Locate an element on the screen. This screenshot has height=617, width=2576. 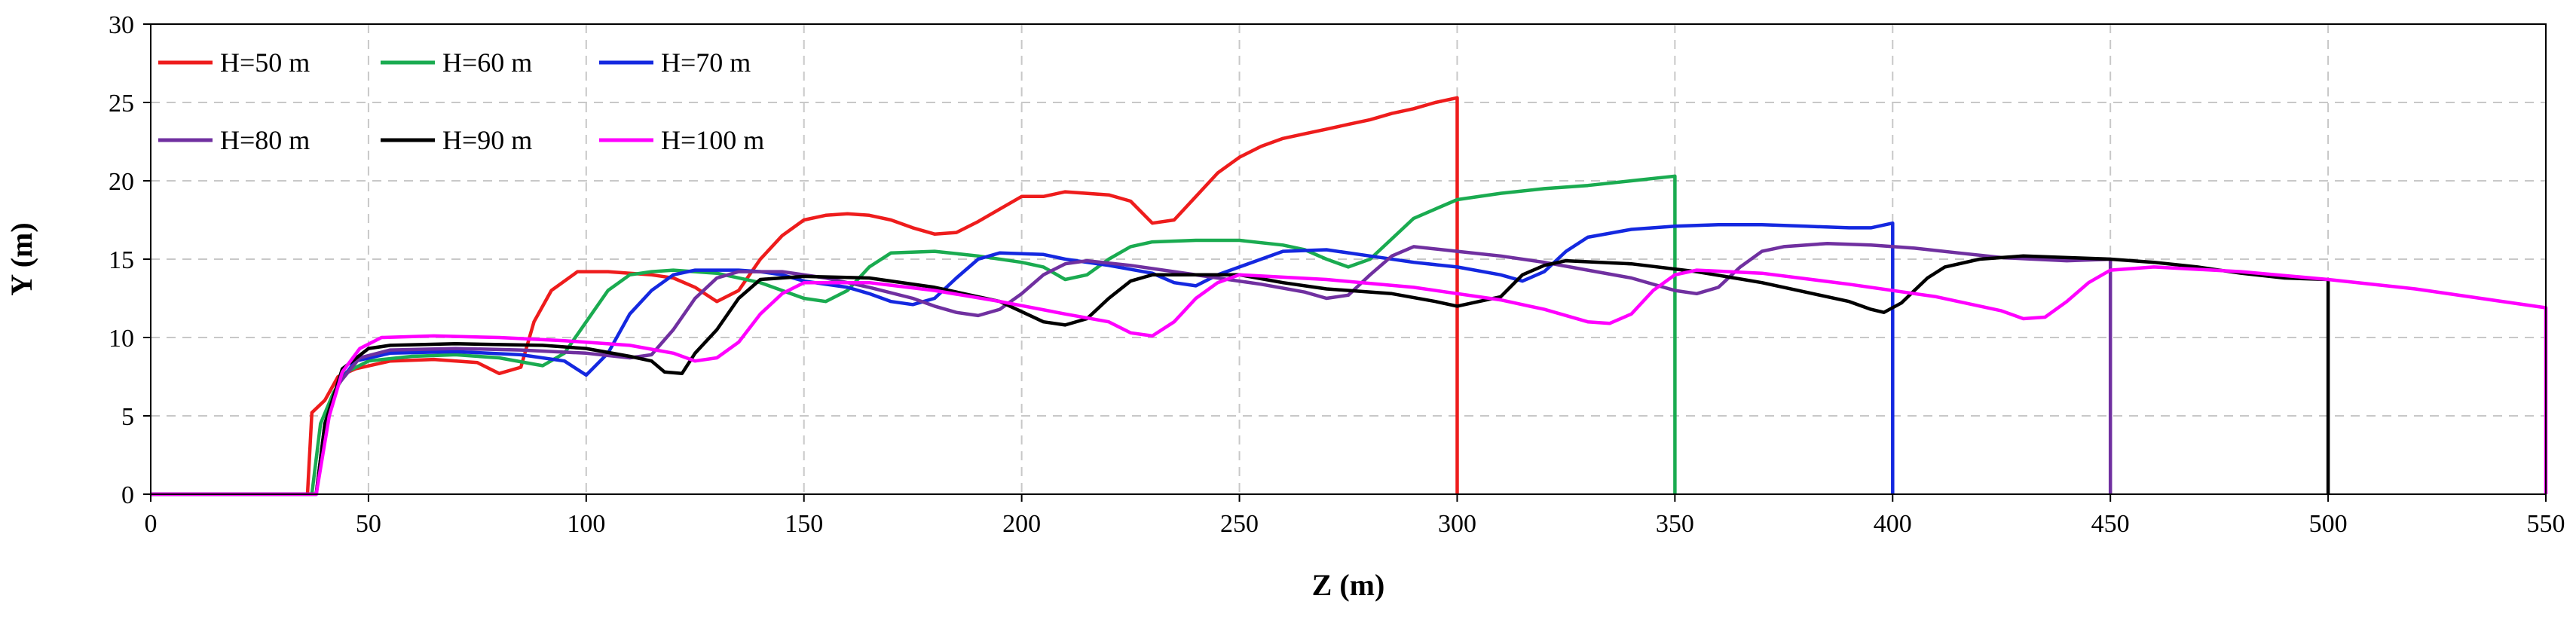
y-tick-label: 5 is located at coordinates (128, 417).